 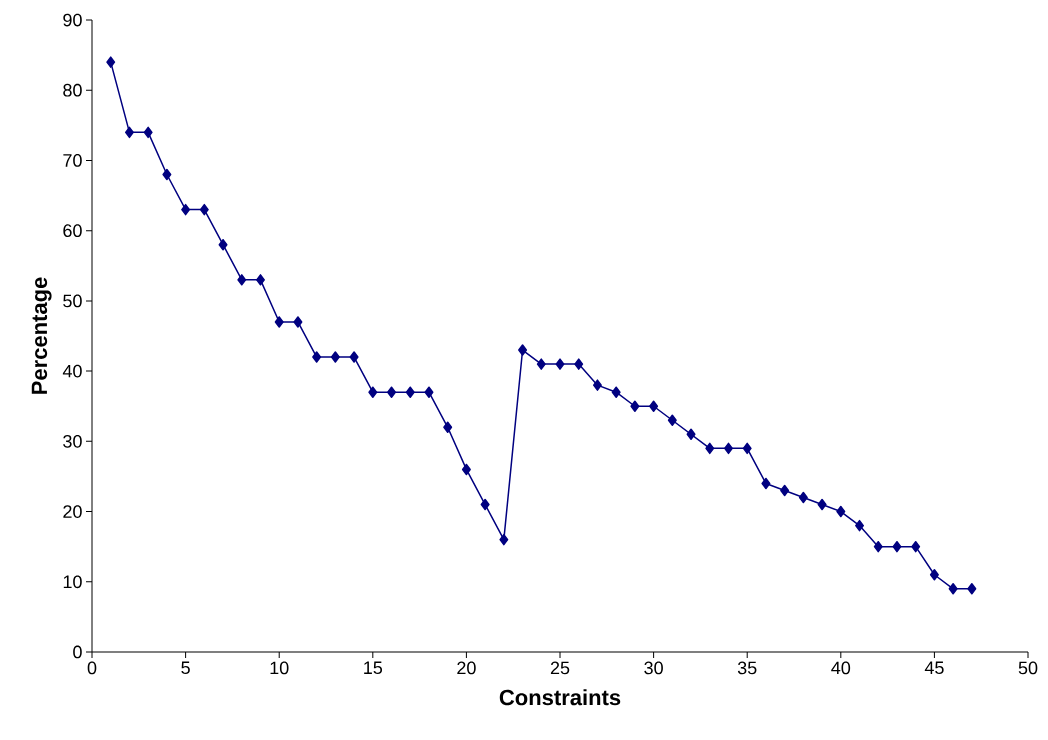 I want to click on y-tick-label: 0, so click(x=77, y=652).